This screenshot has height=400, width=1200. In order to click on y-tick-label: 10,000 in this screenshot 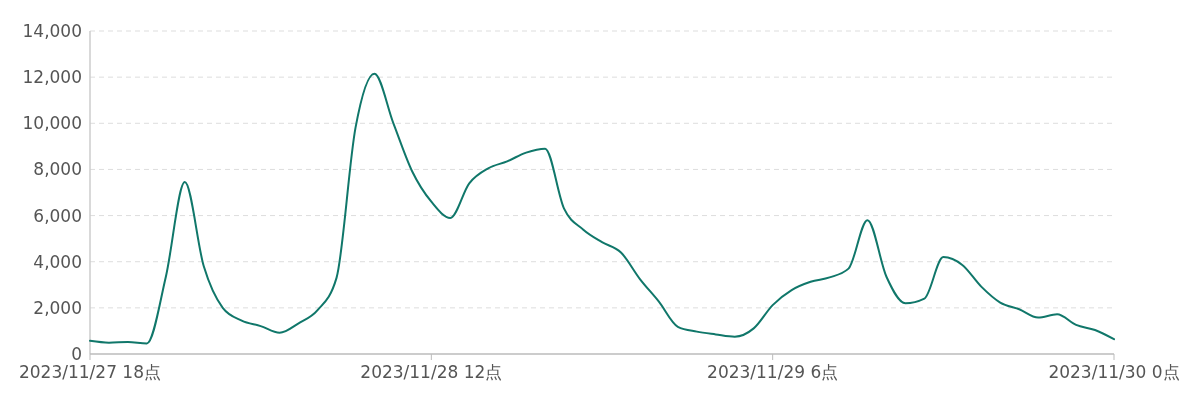, I will do `click(52, 123)`.